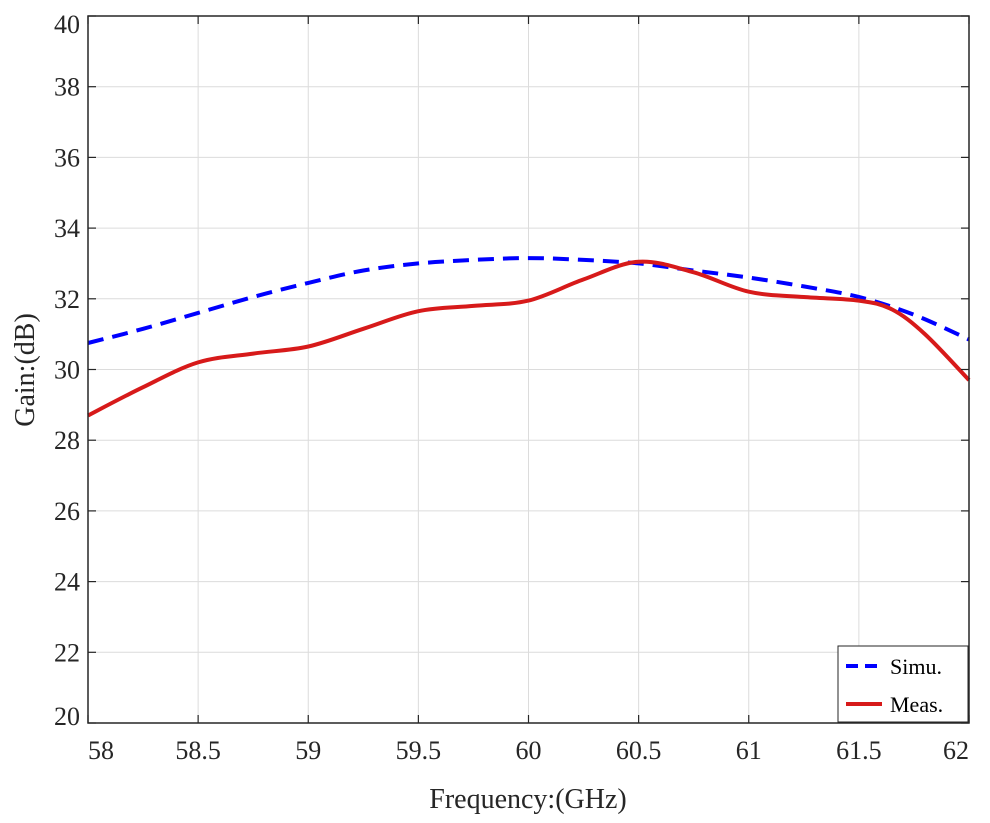  What do you see at coordinates (67, 299) in the screenshot?
I see `y-tick-label: 32` at bounding box center [67, 299].